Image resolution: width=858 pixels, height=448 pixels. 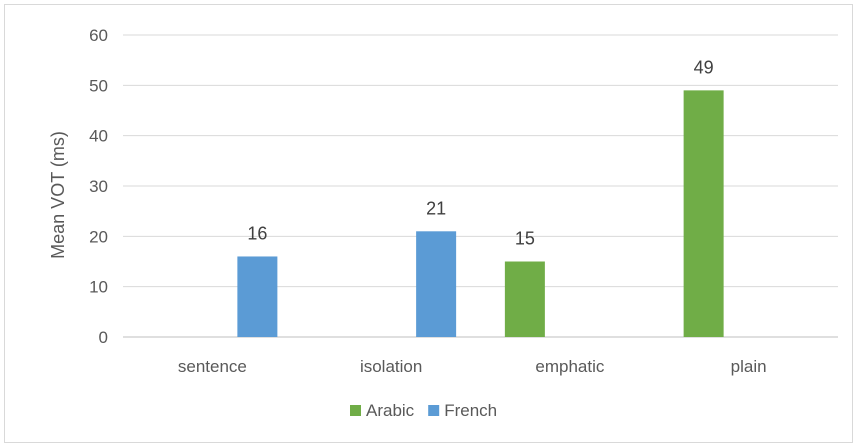 I want to click on y-axis-ticks: 0 10 20 30 40 50 60, so click(x=98, y=186).